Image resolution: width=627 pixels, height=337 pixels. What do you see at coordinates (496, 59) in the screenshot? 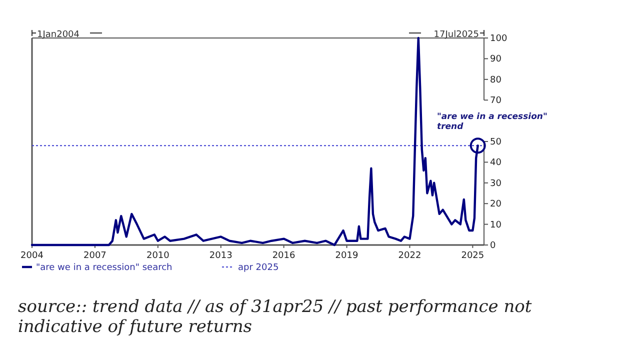
I see `y-tick-label: 90` at bounding box center [496, 59].